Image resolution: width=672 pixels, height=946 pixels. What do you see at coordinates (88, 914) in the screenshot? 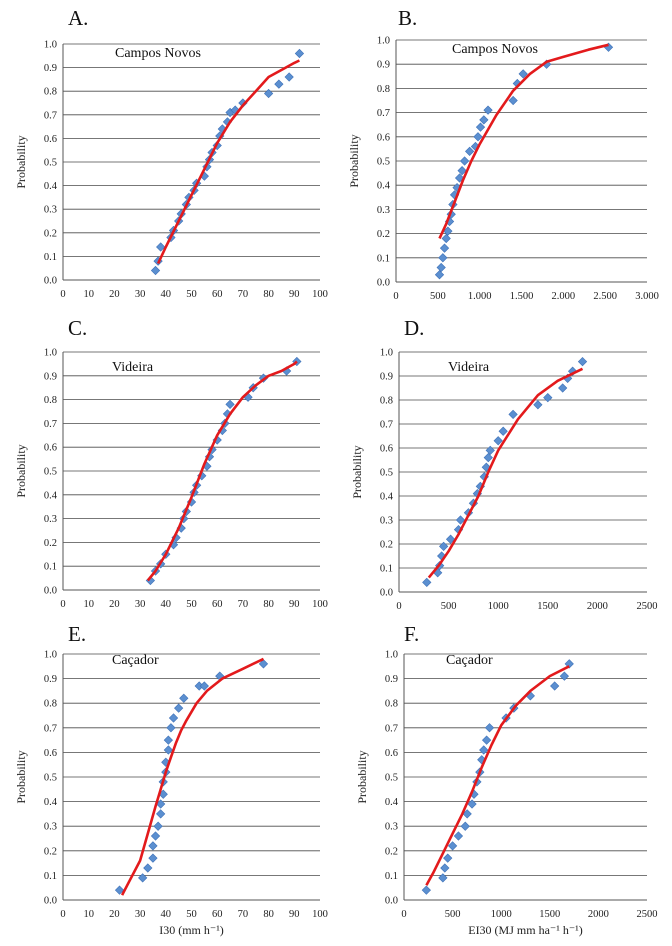
I see `x-tick-label: 10` at bounding box center [88, 914].